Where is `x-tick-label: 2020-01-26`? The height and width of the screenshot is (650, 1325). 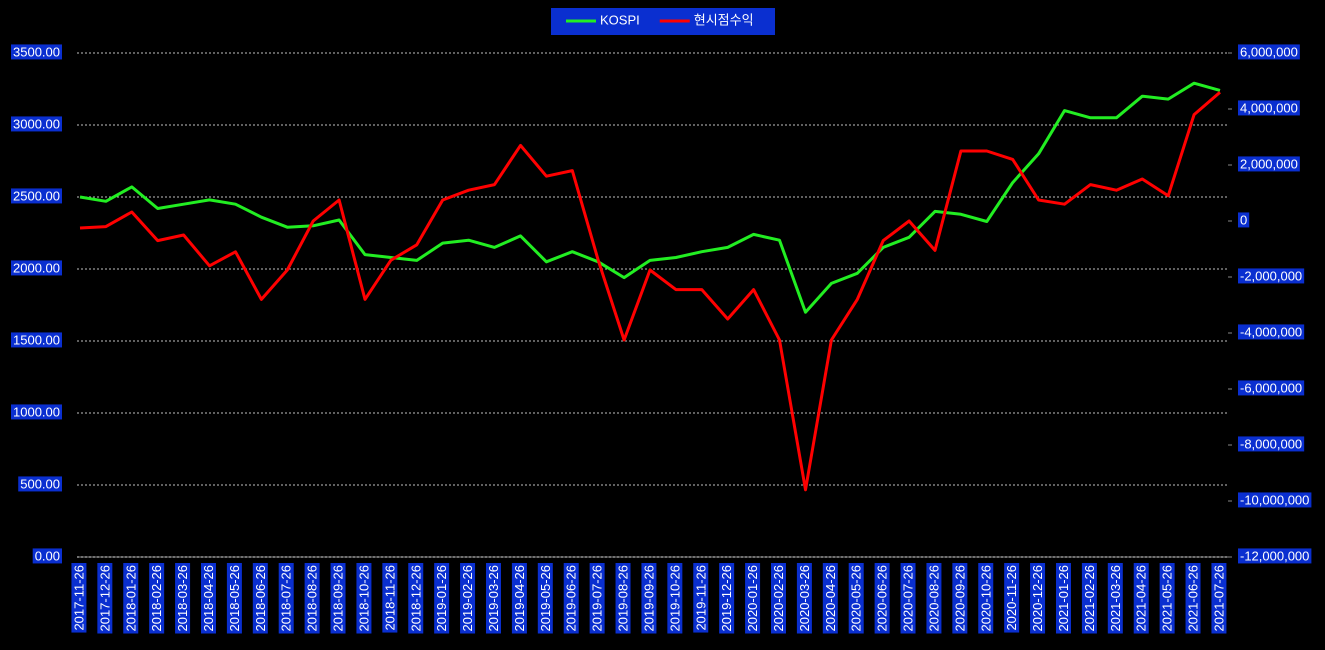
x-tick-label: 2020-01-26 is located at coordinates (752, 598).